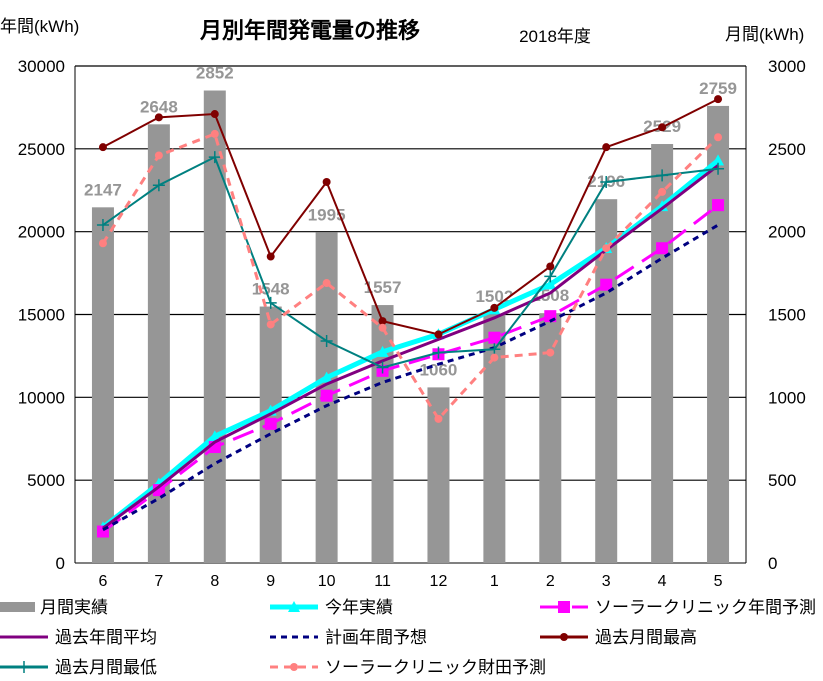 The width and height of the screenshot is (823, 681). Describe the element at coordinates (782, 480) in the screenshot. I see `right-tick-label: 500` at that location.